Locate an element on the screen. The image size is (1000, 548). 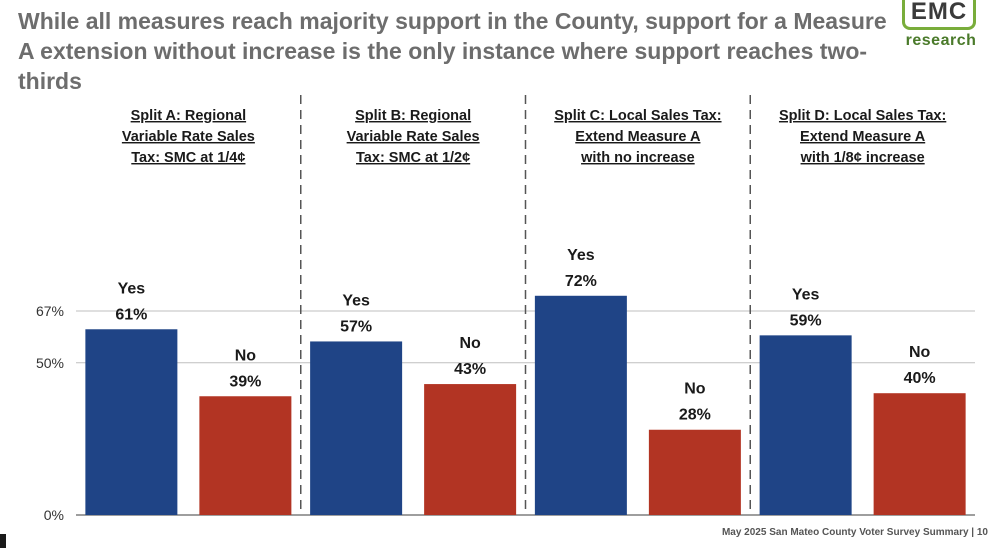
group-title-line: Split D: Local Sales Tax: is located at coordinates (862, 116).